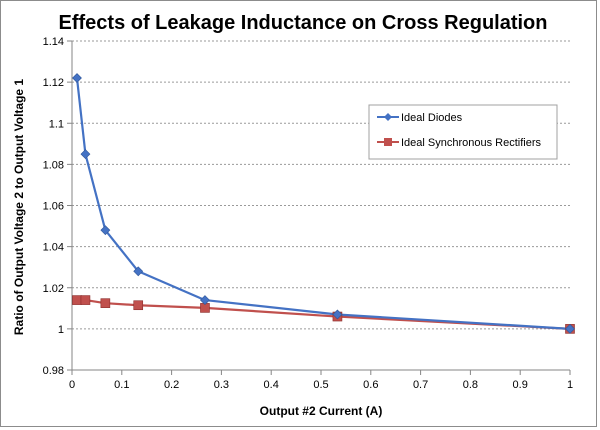 Image resolution: width=600 pixels, height=430 pixels. Describe the element at coordinates (53, 289) in the screenshot. I see `y-tick-label: 1.02` at that location.